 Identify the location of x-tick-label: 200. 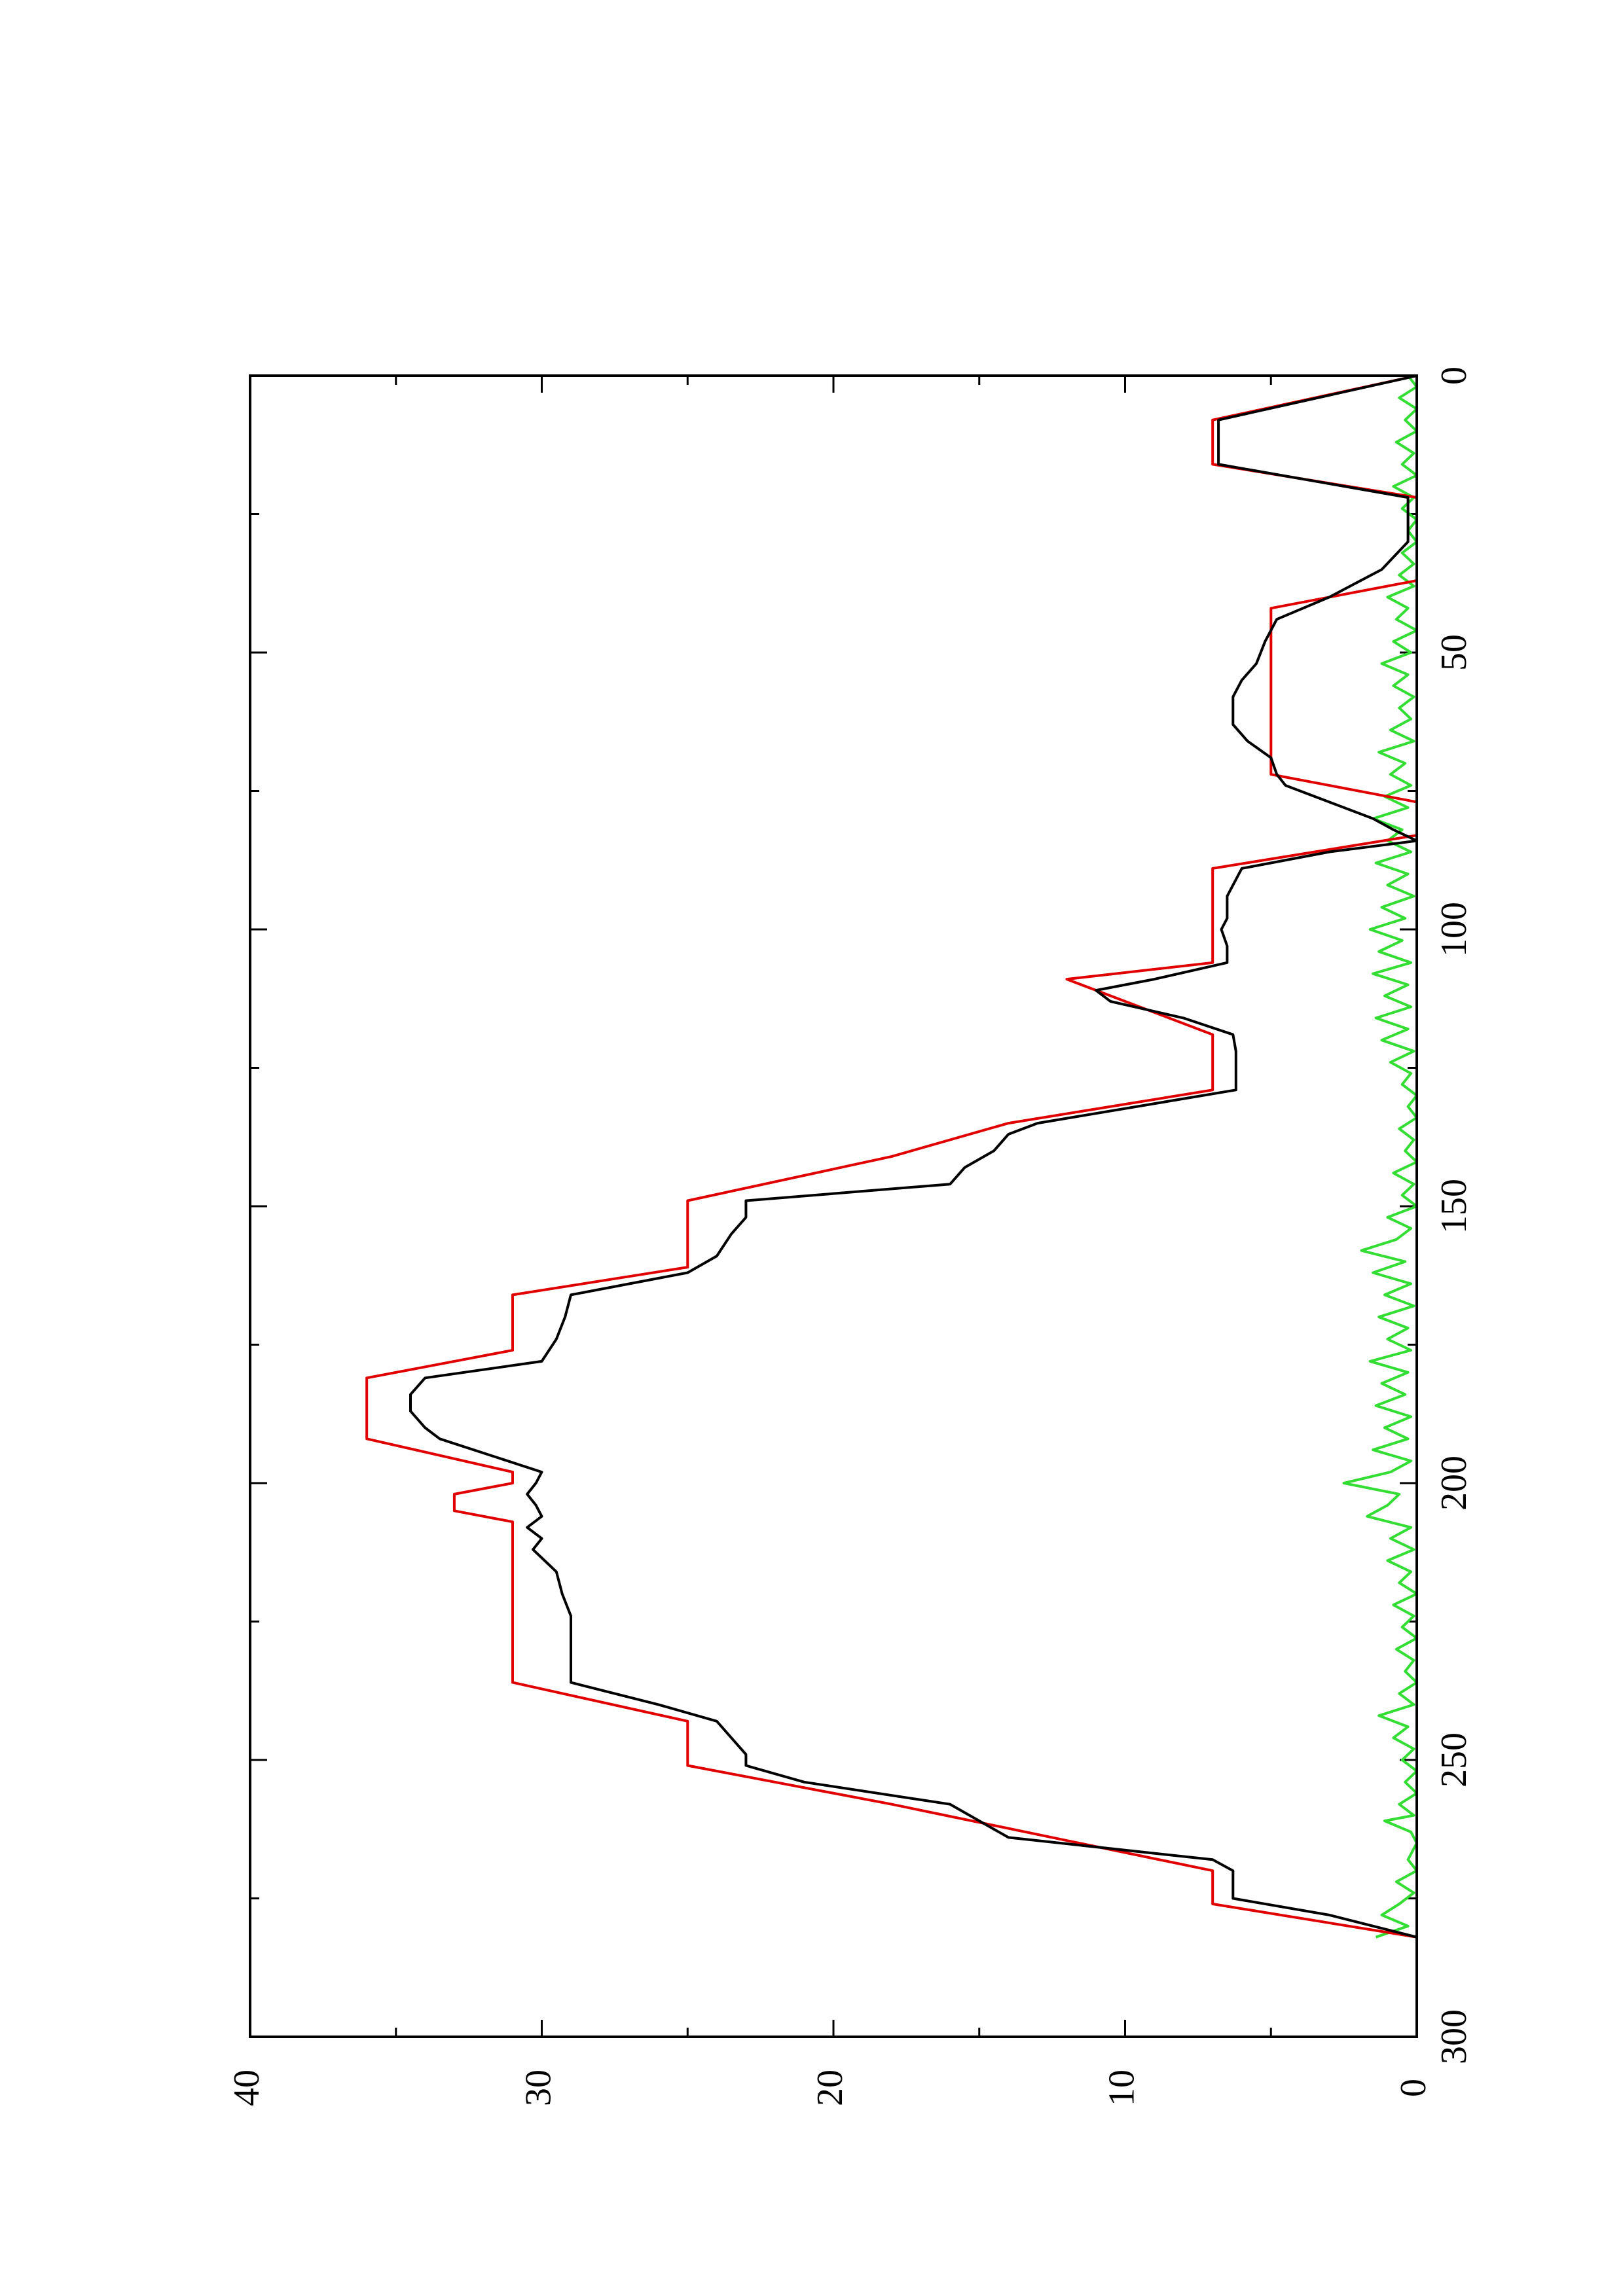
(1454, 1483).